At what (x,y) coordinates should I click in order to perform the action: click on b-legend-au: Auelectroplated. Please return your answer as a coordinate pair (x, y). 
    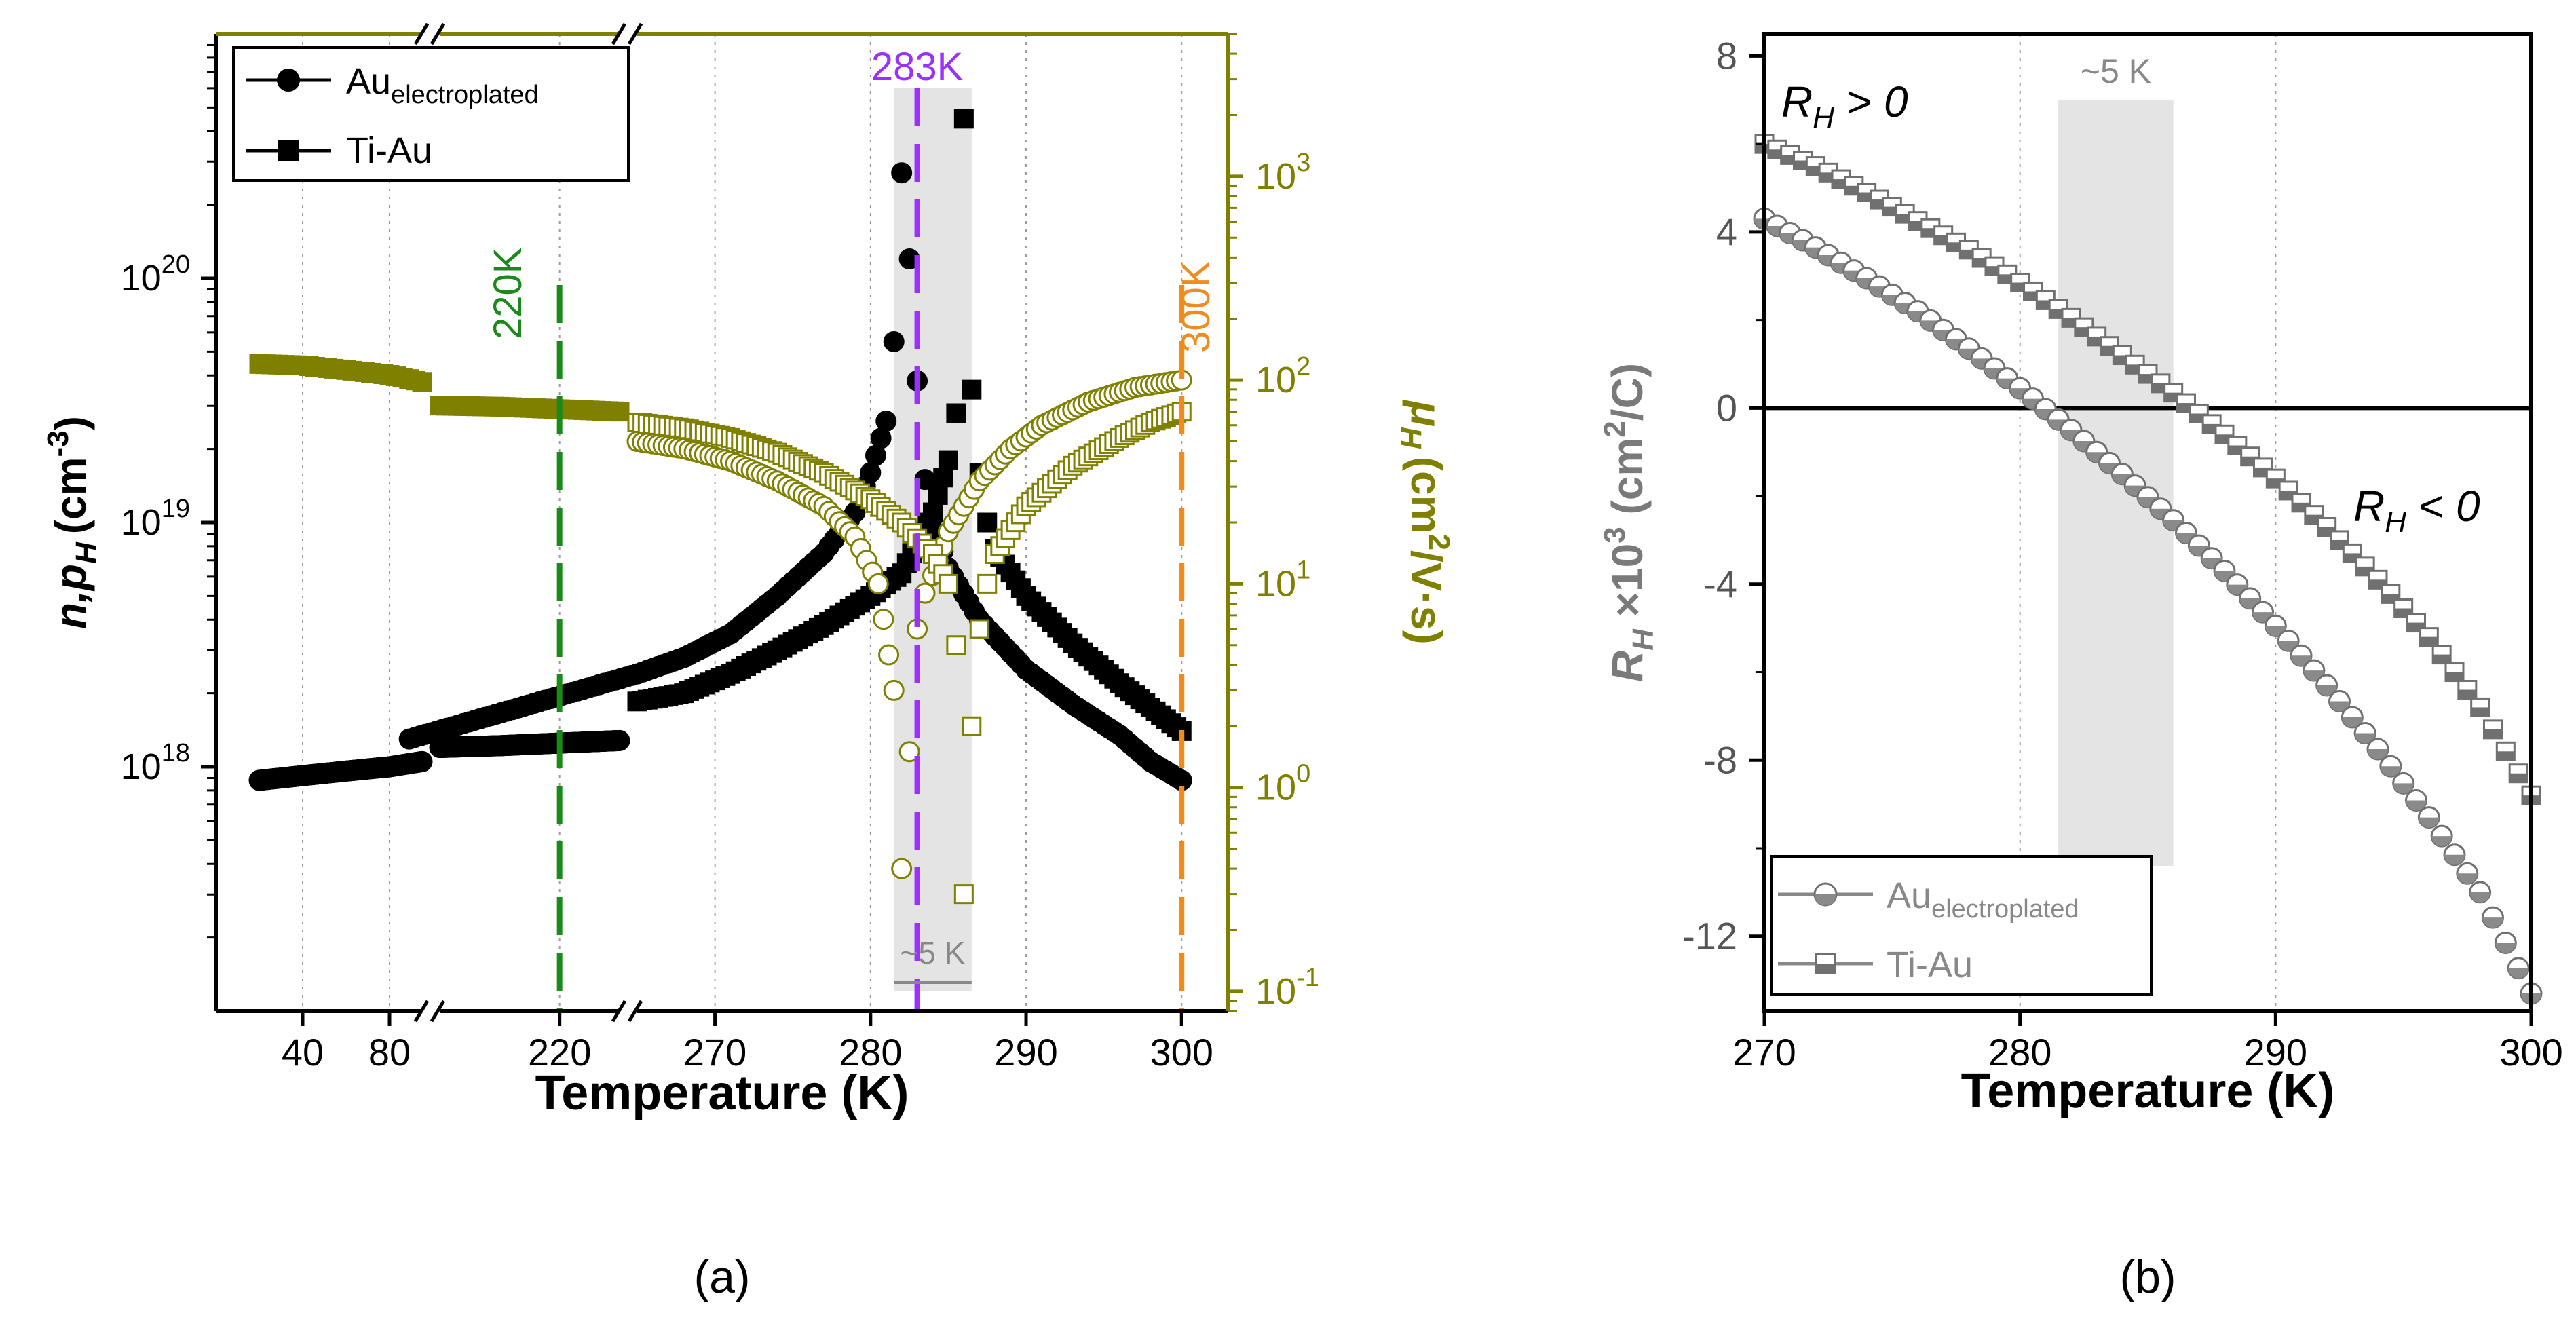
    Looking at the image, I should click on (1983, 899).